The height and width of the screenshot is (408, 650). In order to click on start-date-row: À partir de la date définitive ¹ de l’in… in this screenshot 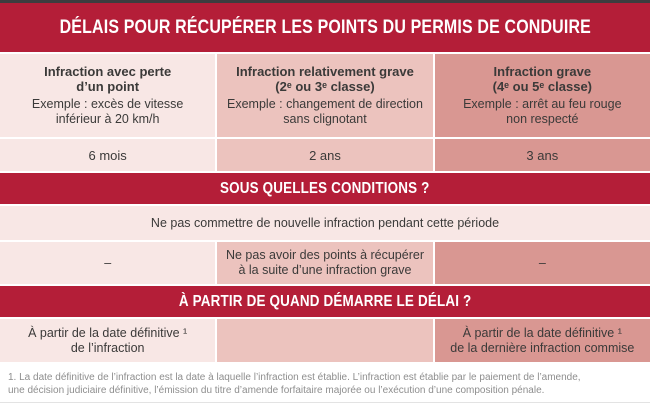, I will do `click(325, 340)`.